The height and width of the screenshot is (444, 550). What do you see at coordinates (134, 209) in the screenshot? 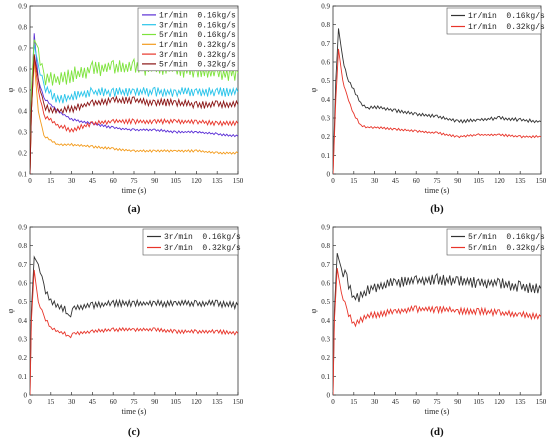
I see `panel-label: (a)` at bounding box center [134, 209].